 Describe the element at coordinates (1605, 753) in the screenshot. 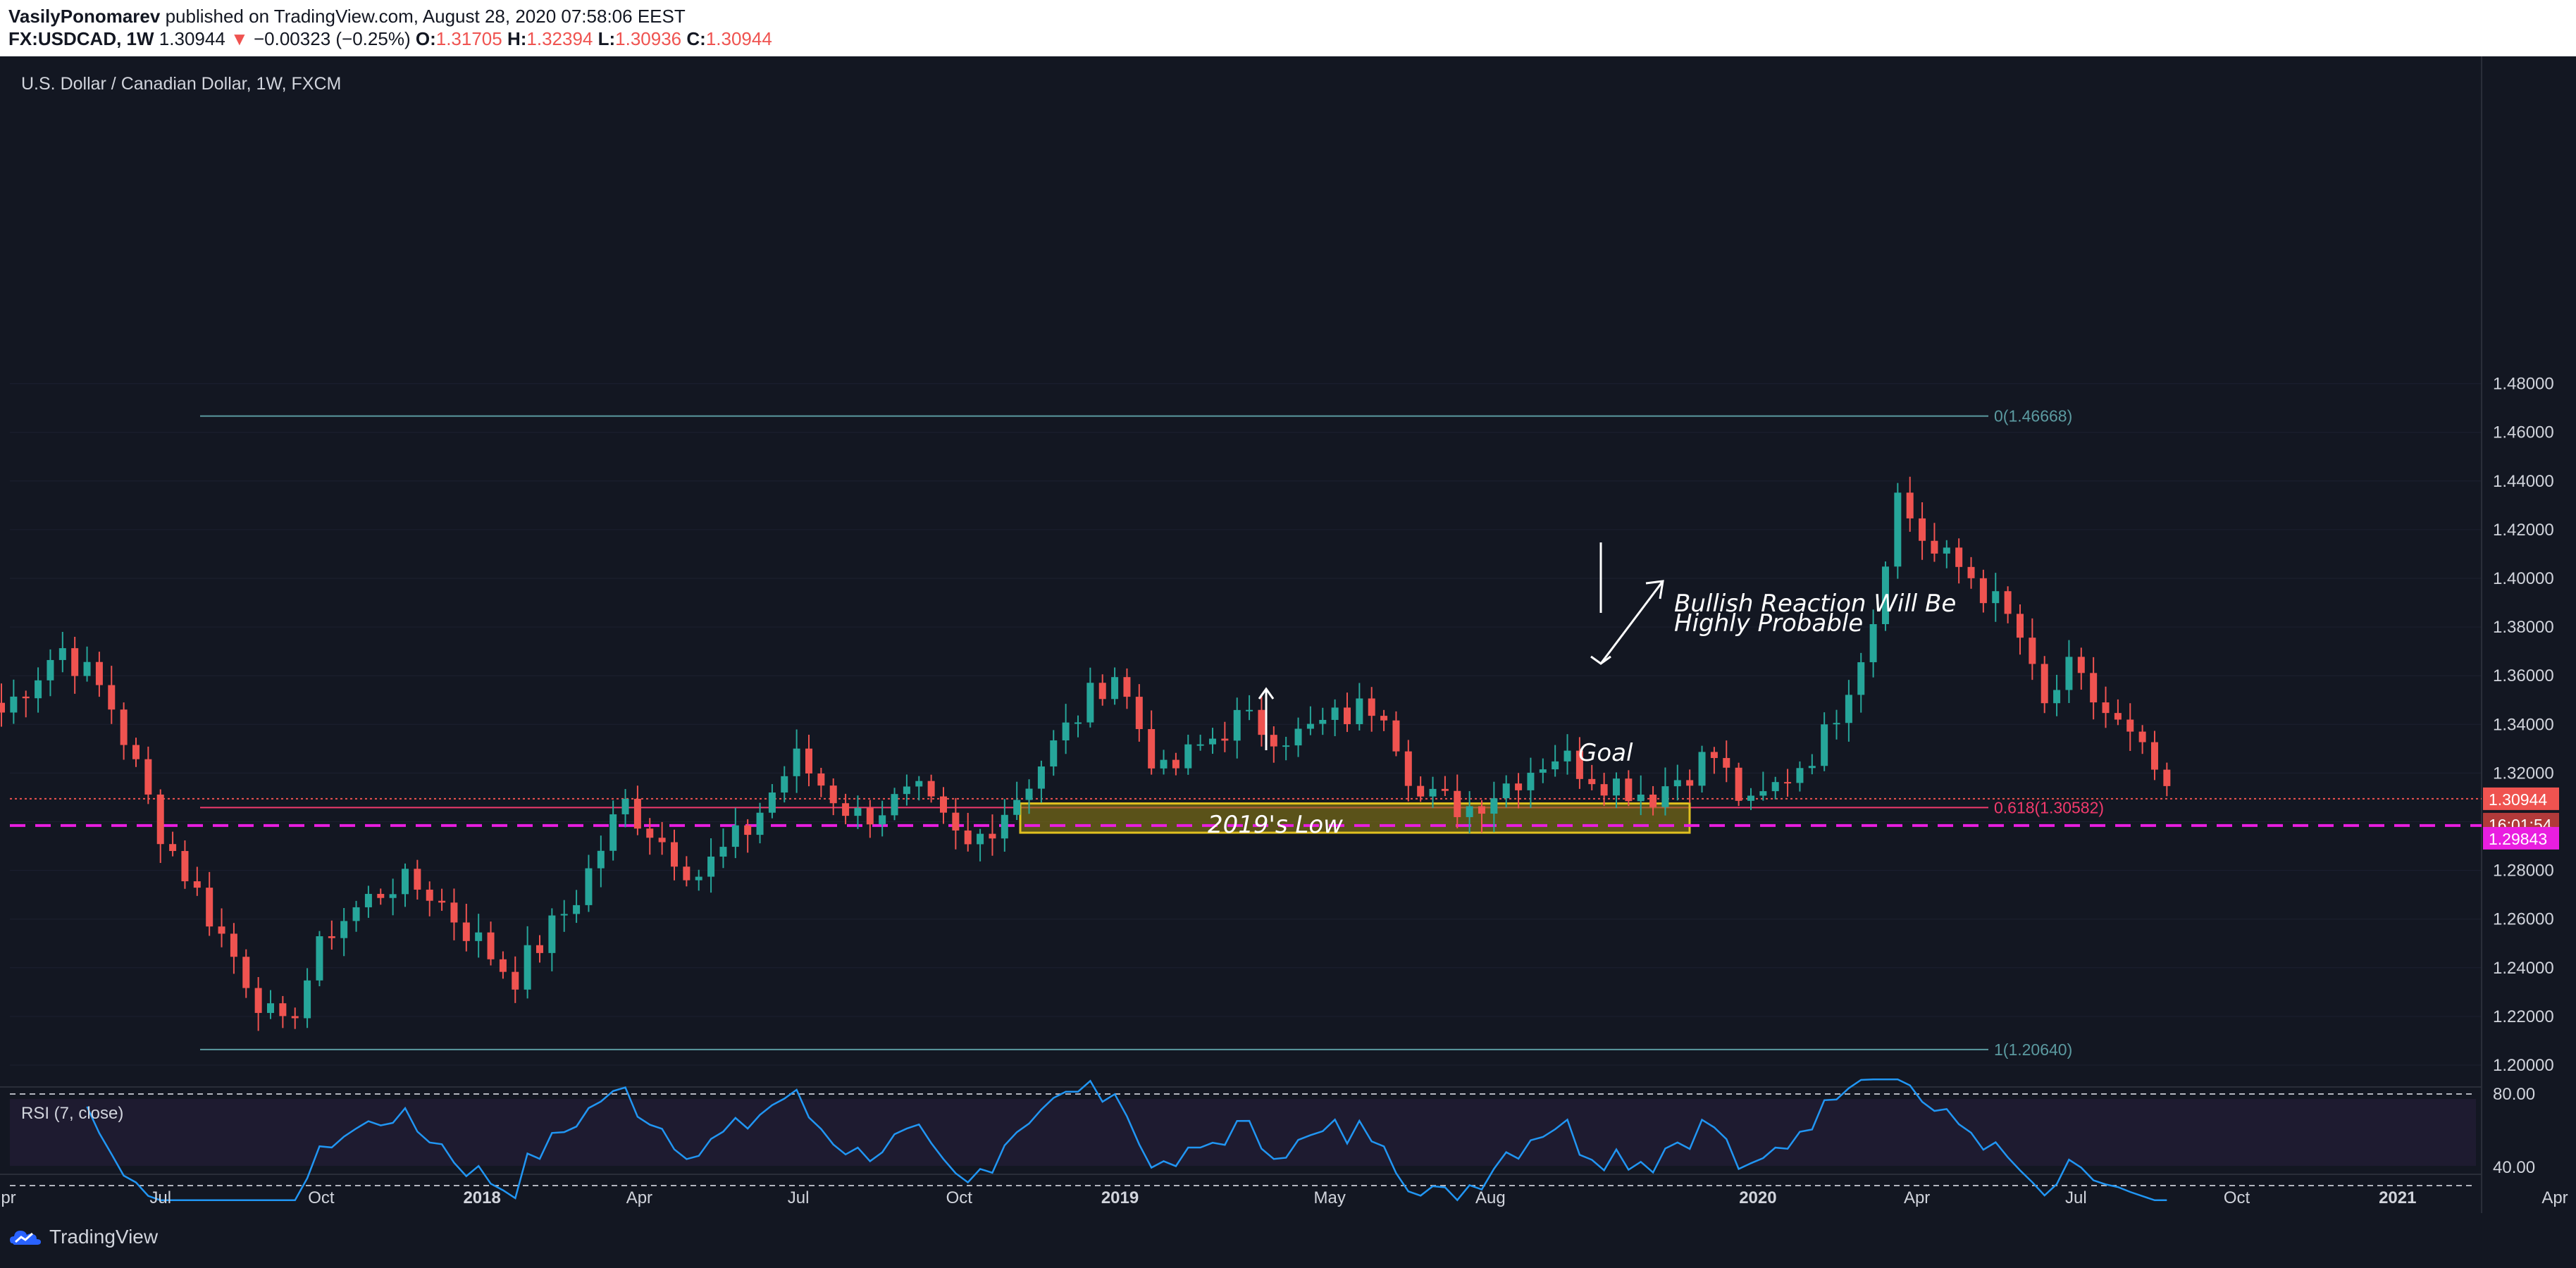

I see `goal-label: Goal` at that location.